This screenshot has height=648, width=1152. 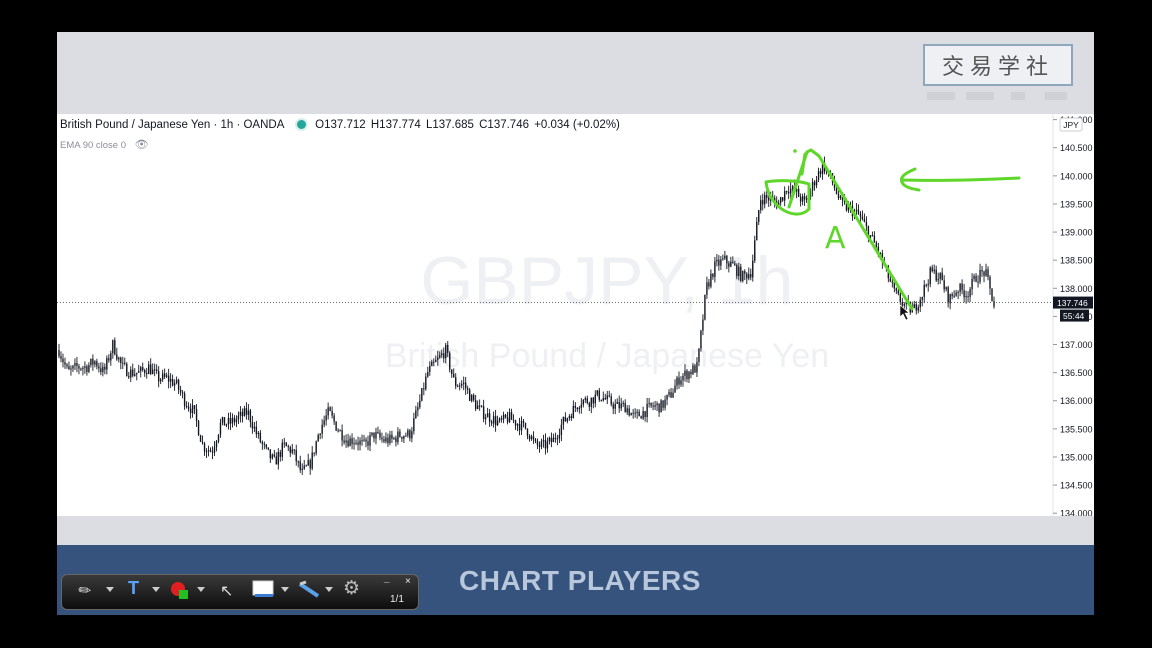 What do you see at coordinates (1076, 233) in the screenshot?
I see `y-tick-label: 139.000` at bounding box center [1076, 233].